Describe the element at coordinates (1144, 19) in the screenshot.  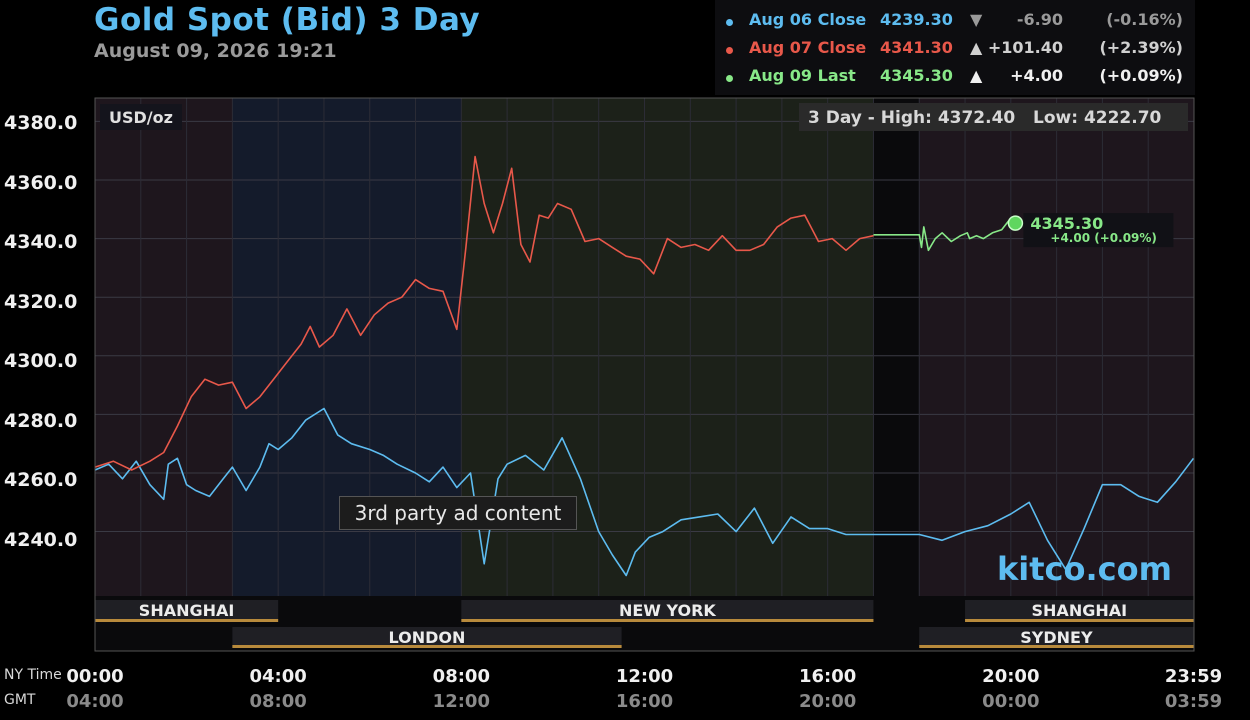
I see `legend-pct: (-0.16%)` at that location.